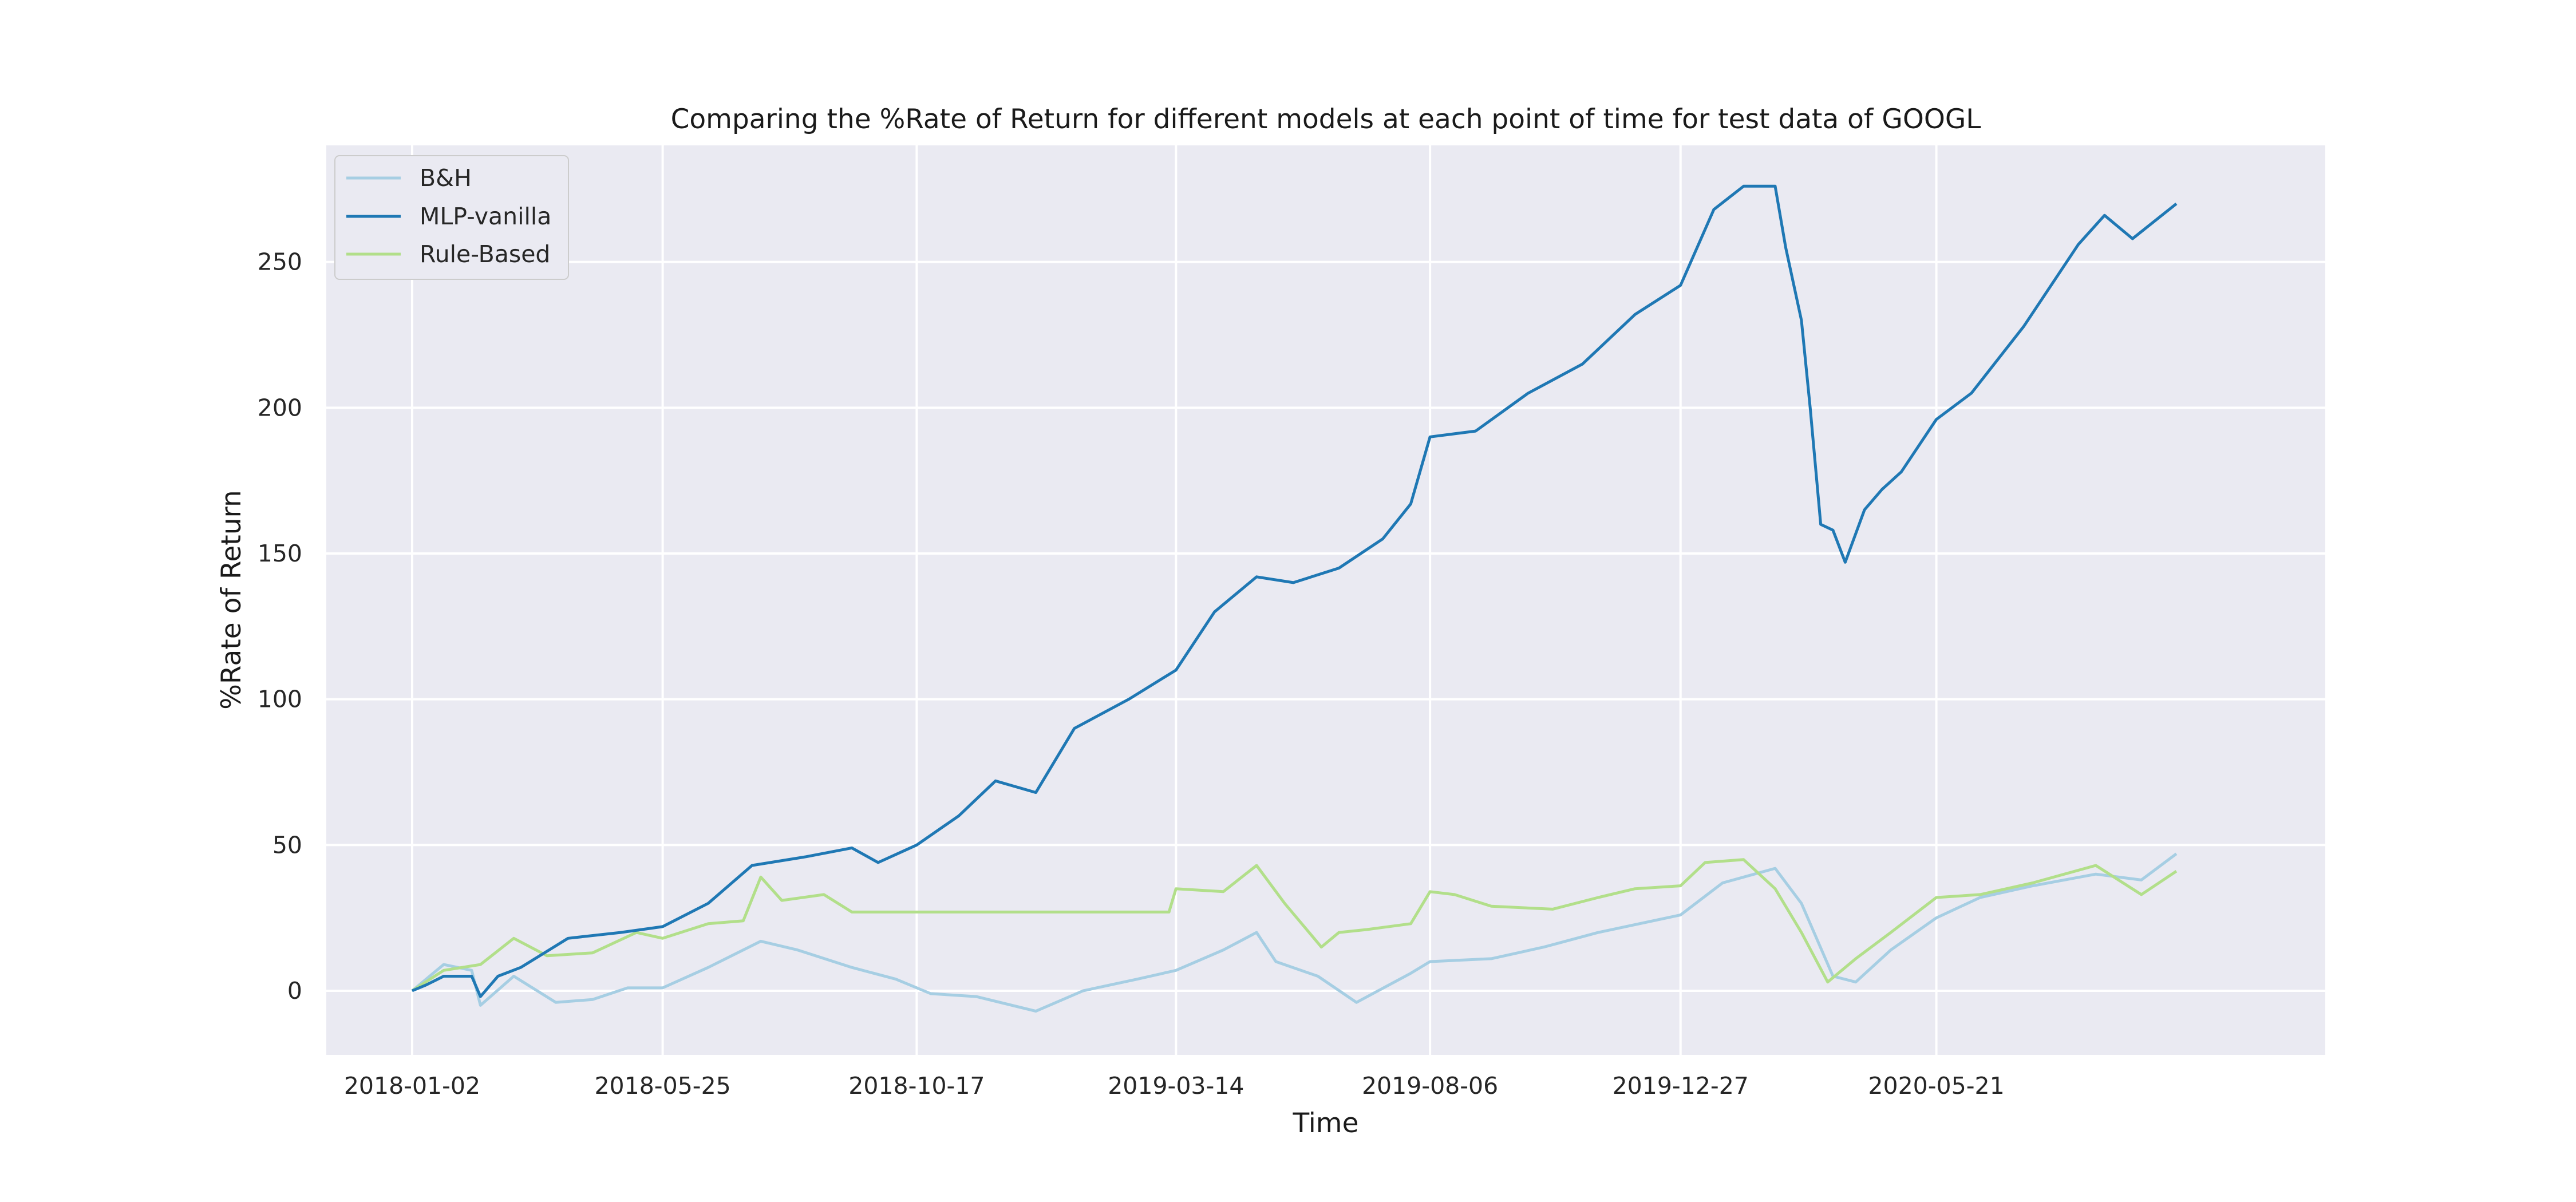  I want to click on y-tick-label: 100, so click(280, 700).